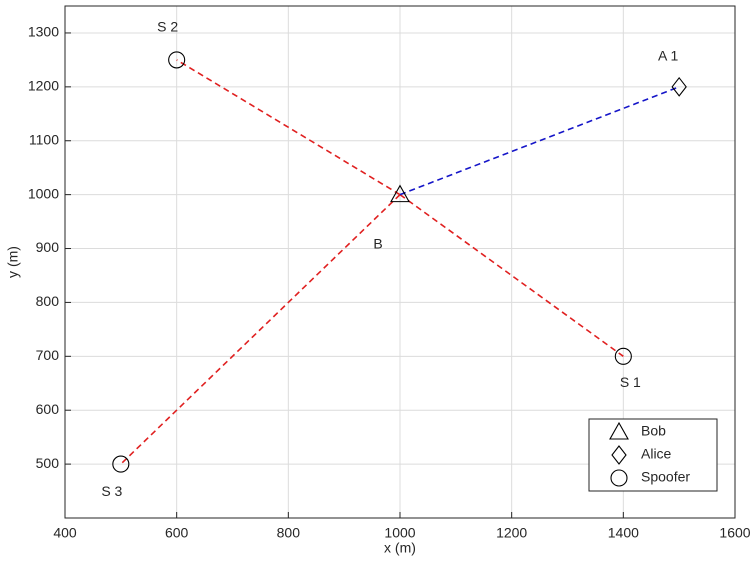 The width and height of the screenshot is (754, 561). I want to click on y-tick-label: 900, so click(48, 247).